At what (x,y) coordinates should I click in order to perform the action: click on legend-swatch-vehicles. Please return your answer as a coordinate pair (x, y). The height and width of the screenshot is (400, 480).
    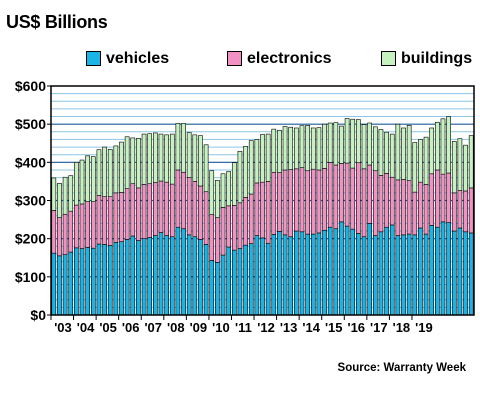
    Looking at the image, I should click on (93, 58).